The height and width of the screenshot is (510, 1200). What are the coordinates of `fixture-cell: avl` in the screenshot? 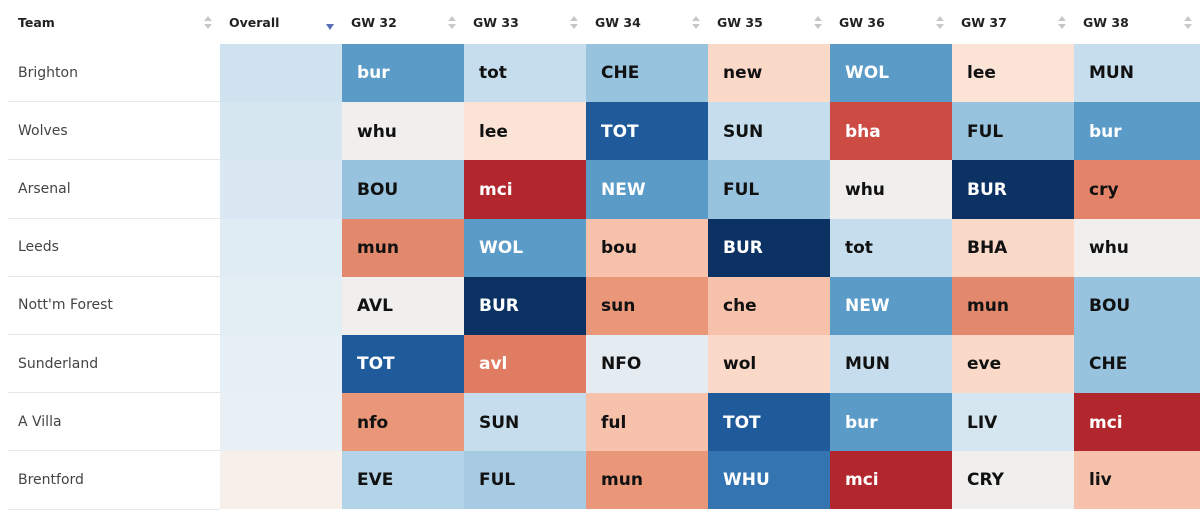 It's located at (525, 364).